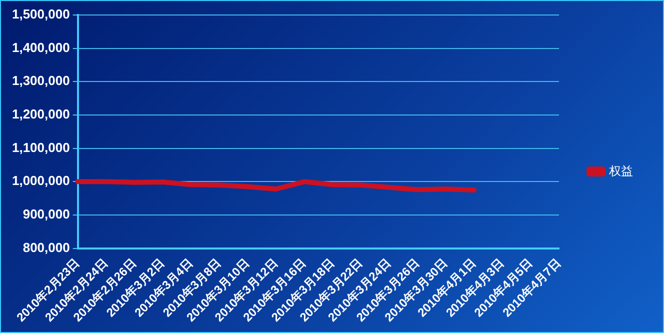 The width and height of the screenshot is (664, 333). Describe the element at coordinates (41, 114) in the screenshot. I see `y-tick-label: 1,200,000` at that location.